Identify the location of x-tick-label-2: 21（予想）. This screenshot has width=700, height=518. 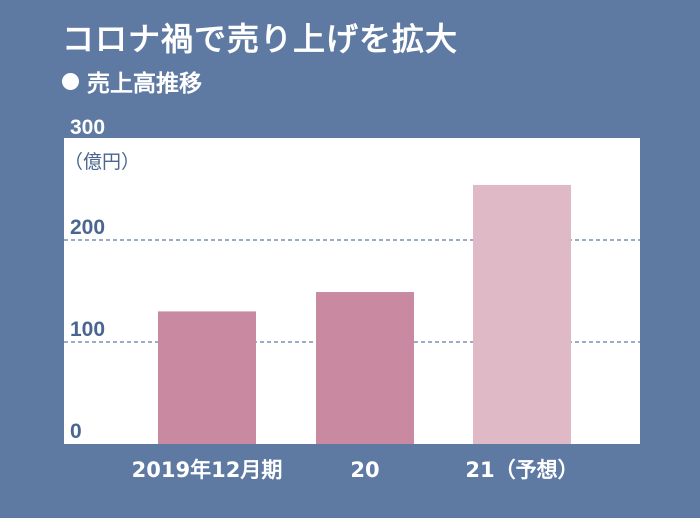
(521, 470).